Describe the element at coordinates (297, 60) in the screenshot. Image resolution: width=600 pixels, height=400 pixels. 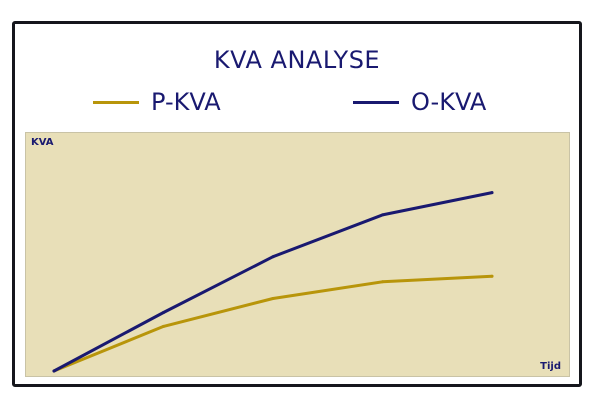
I see `chart-title: KVA ANALYSE` at that location.